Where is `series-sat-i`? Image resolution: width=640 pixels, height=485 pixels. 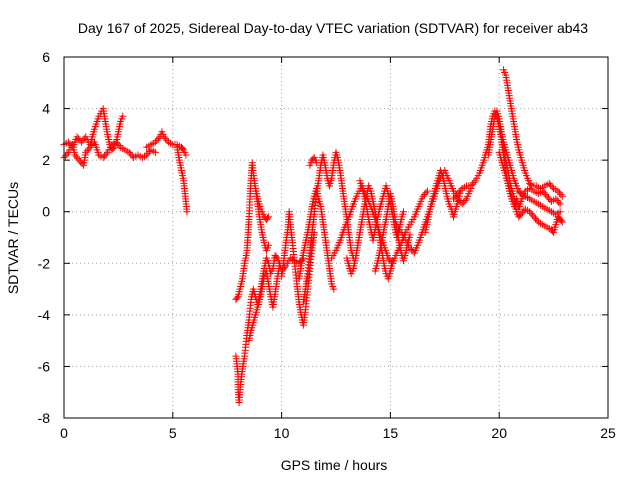
series-sat-i is located at coordinates (298, 268).